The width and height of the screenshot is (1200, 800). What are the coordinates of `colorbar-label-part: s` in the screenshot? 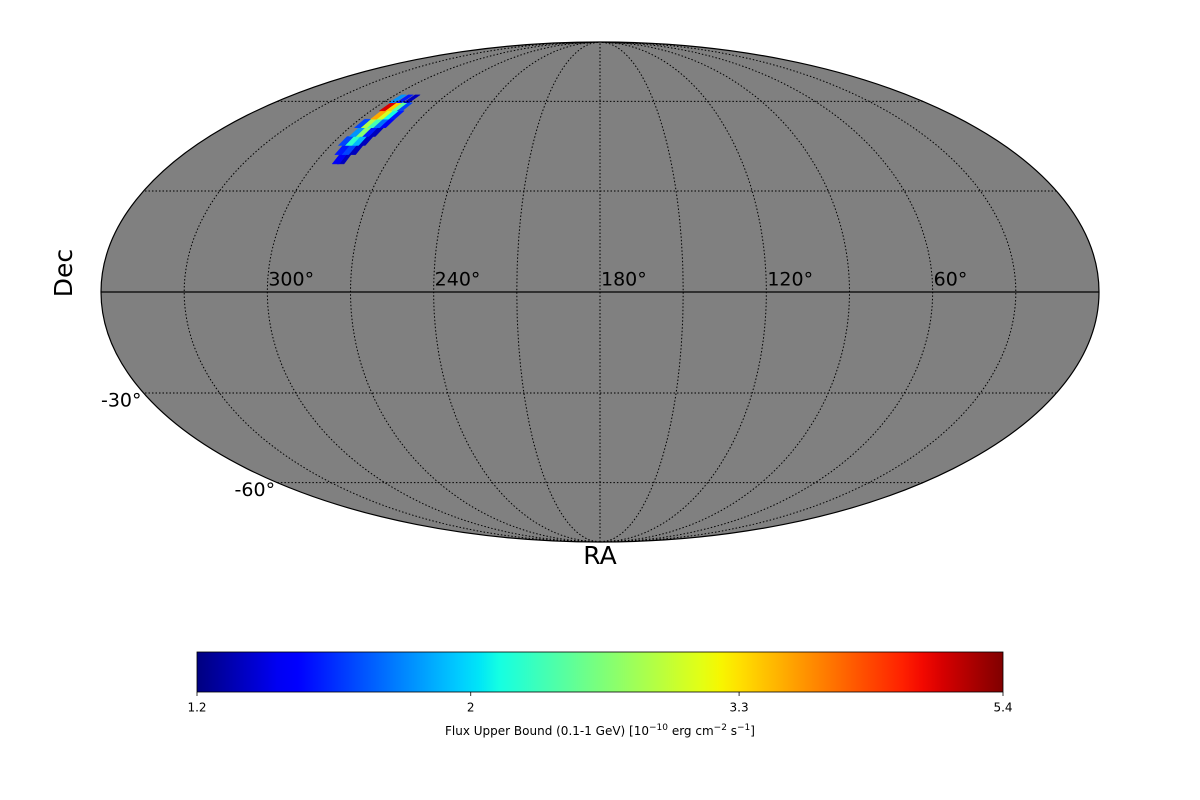 It's located at (732, 731).